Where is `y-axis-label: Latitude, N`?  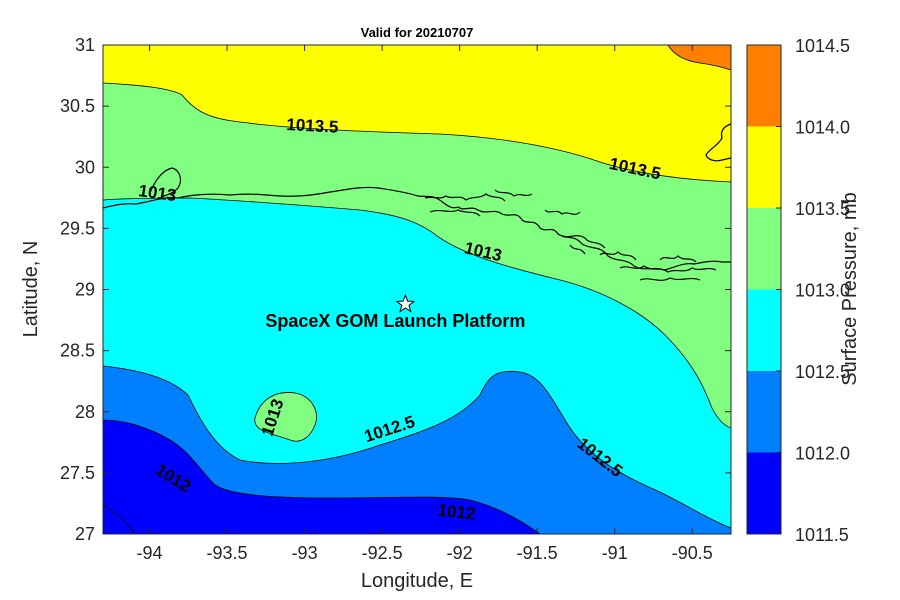
y-axis-label: Latitude, N is located at coordinates (31, 289).